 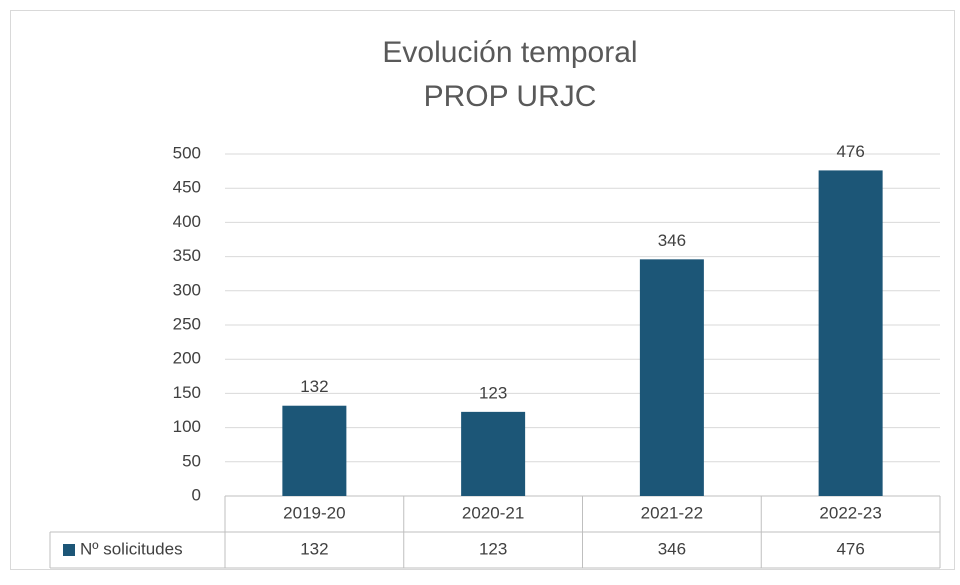 What do you see at coordinates (314, 386) in the screenshot?
I see `data-label: 132` at bounding box center [314, 386].